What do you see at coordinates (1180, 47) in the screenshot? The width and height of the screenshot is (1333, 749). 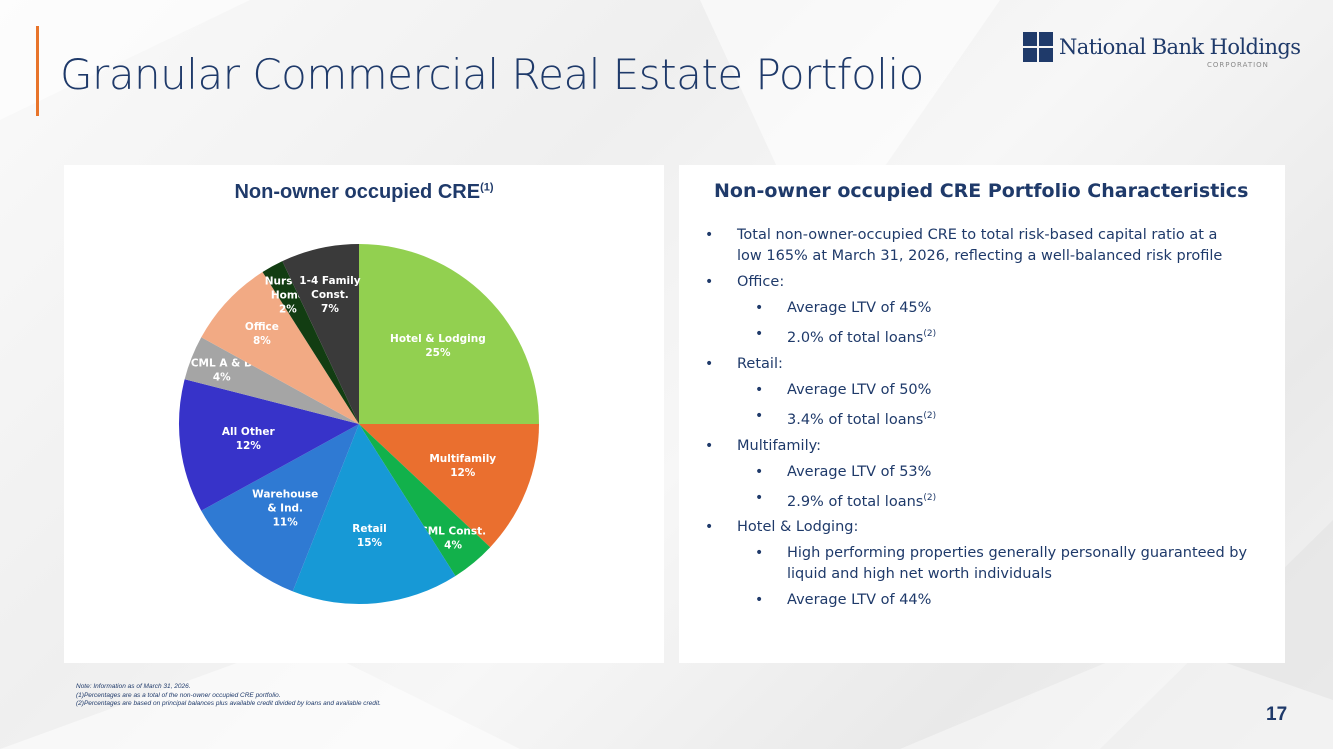 I see `logo-name: National Bank Holdings` at bounding box center [1180, 47].